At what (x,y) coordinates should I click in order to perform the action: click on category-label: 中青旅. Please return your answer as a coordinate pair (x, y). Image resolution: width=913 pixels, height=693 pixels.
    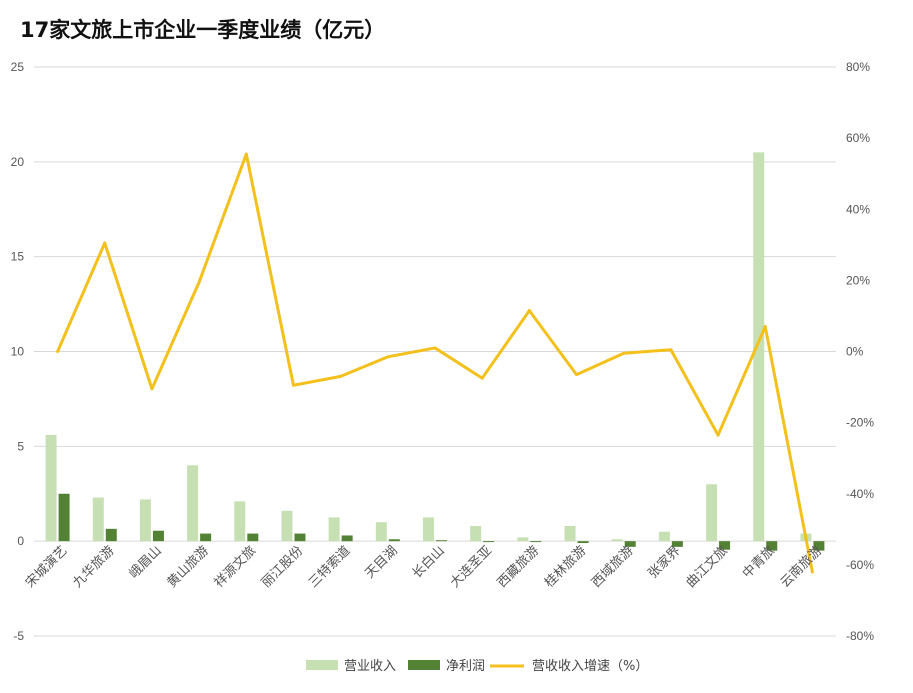
    Looking at the image, I should click on (759, 562).